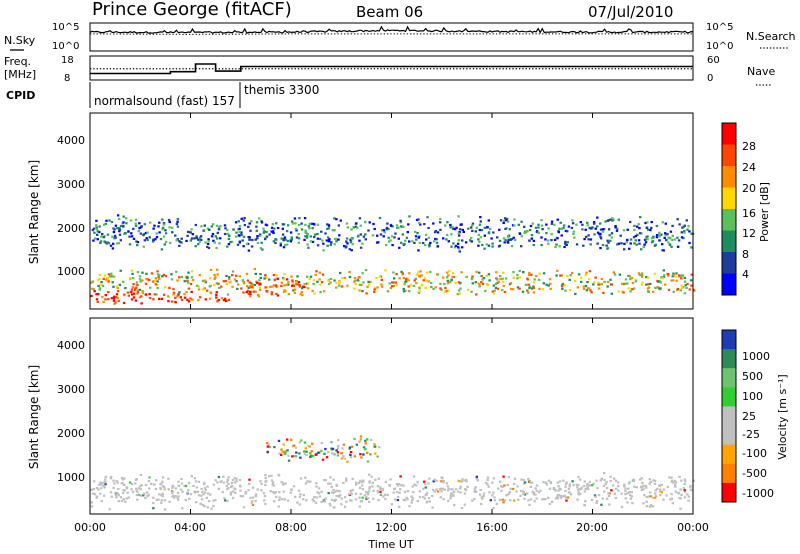  I want to click on x-axis-label: Time UT, so click(390, 544).